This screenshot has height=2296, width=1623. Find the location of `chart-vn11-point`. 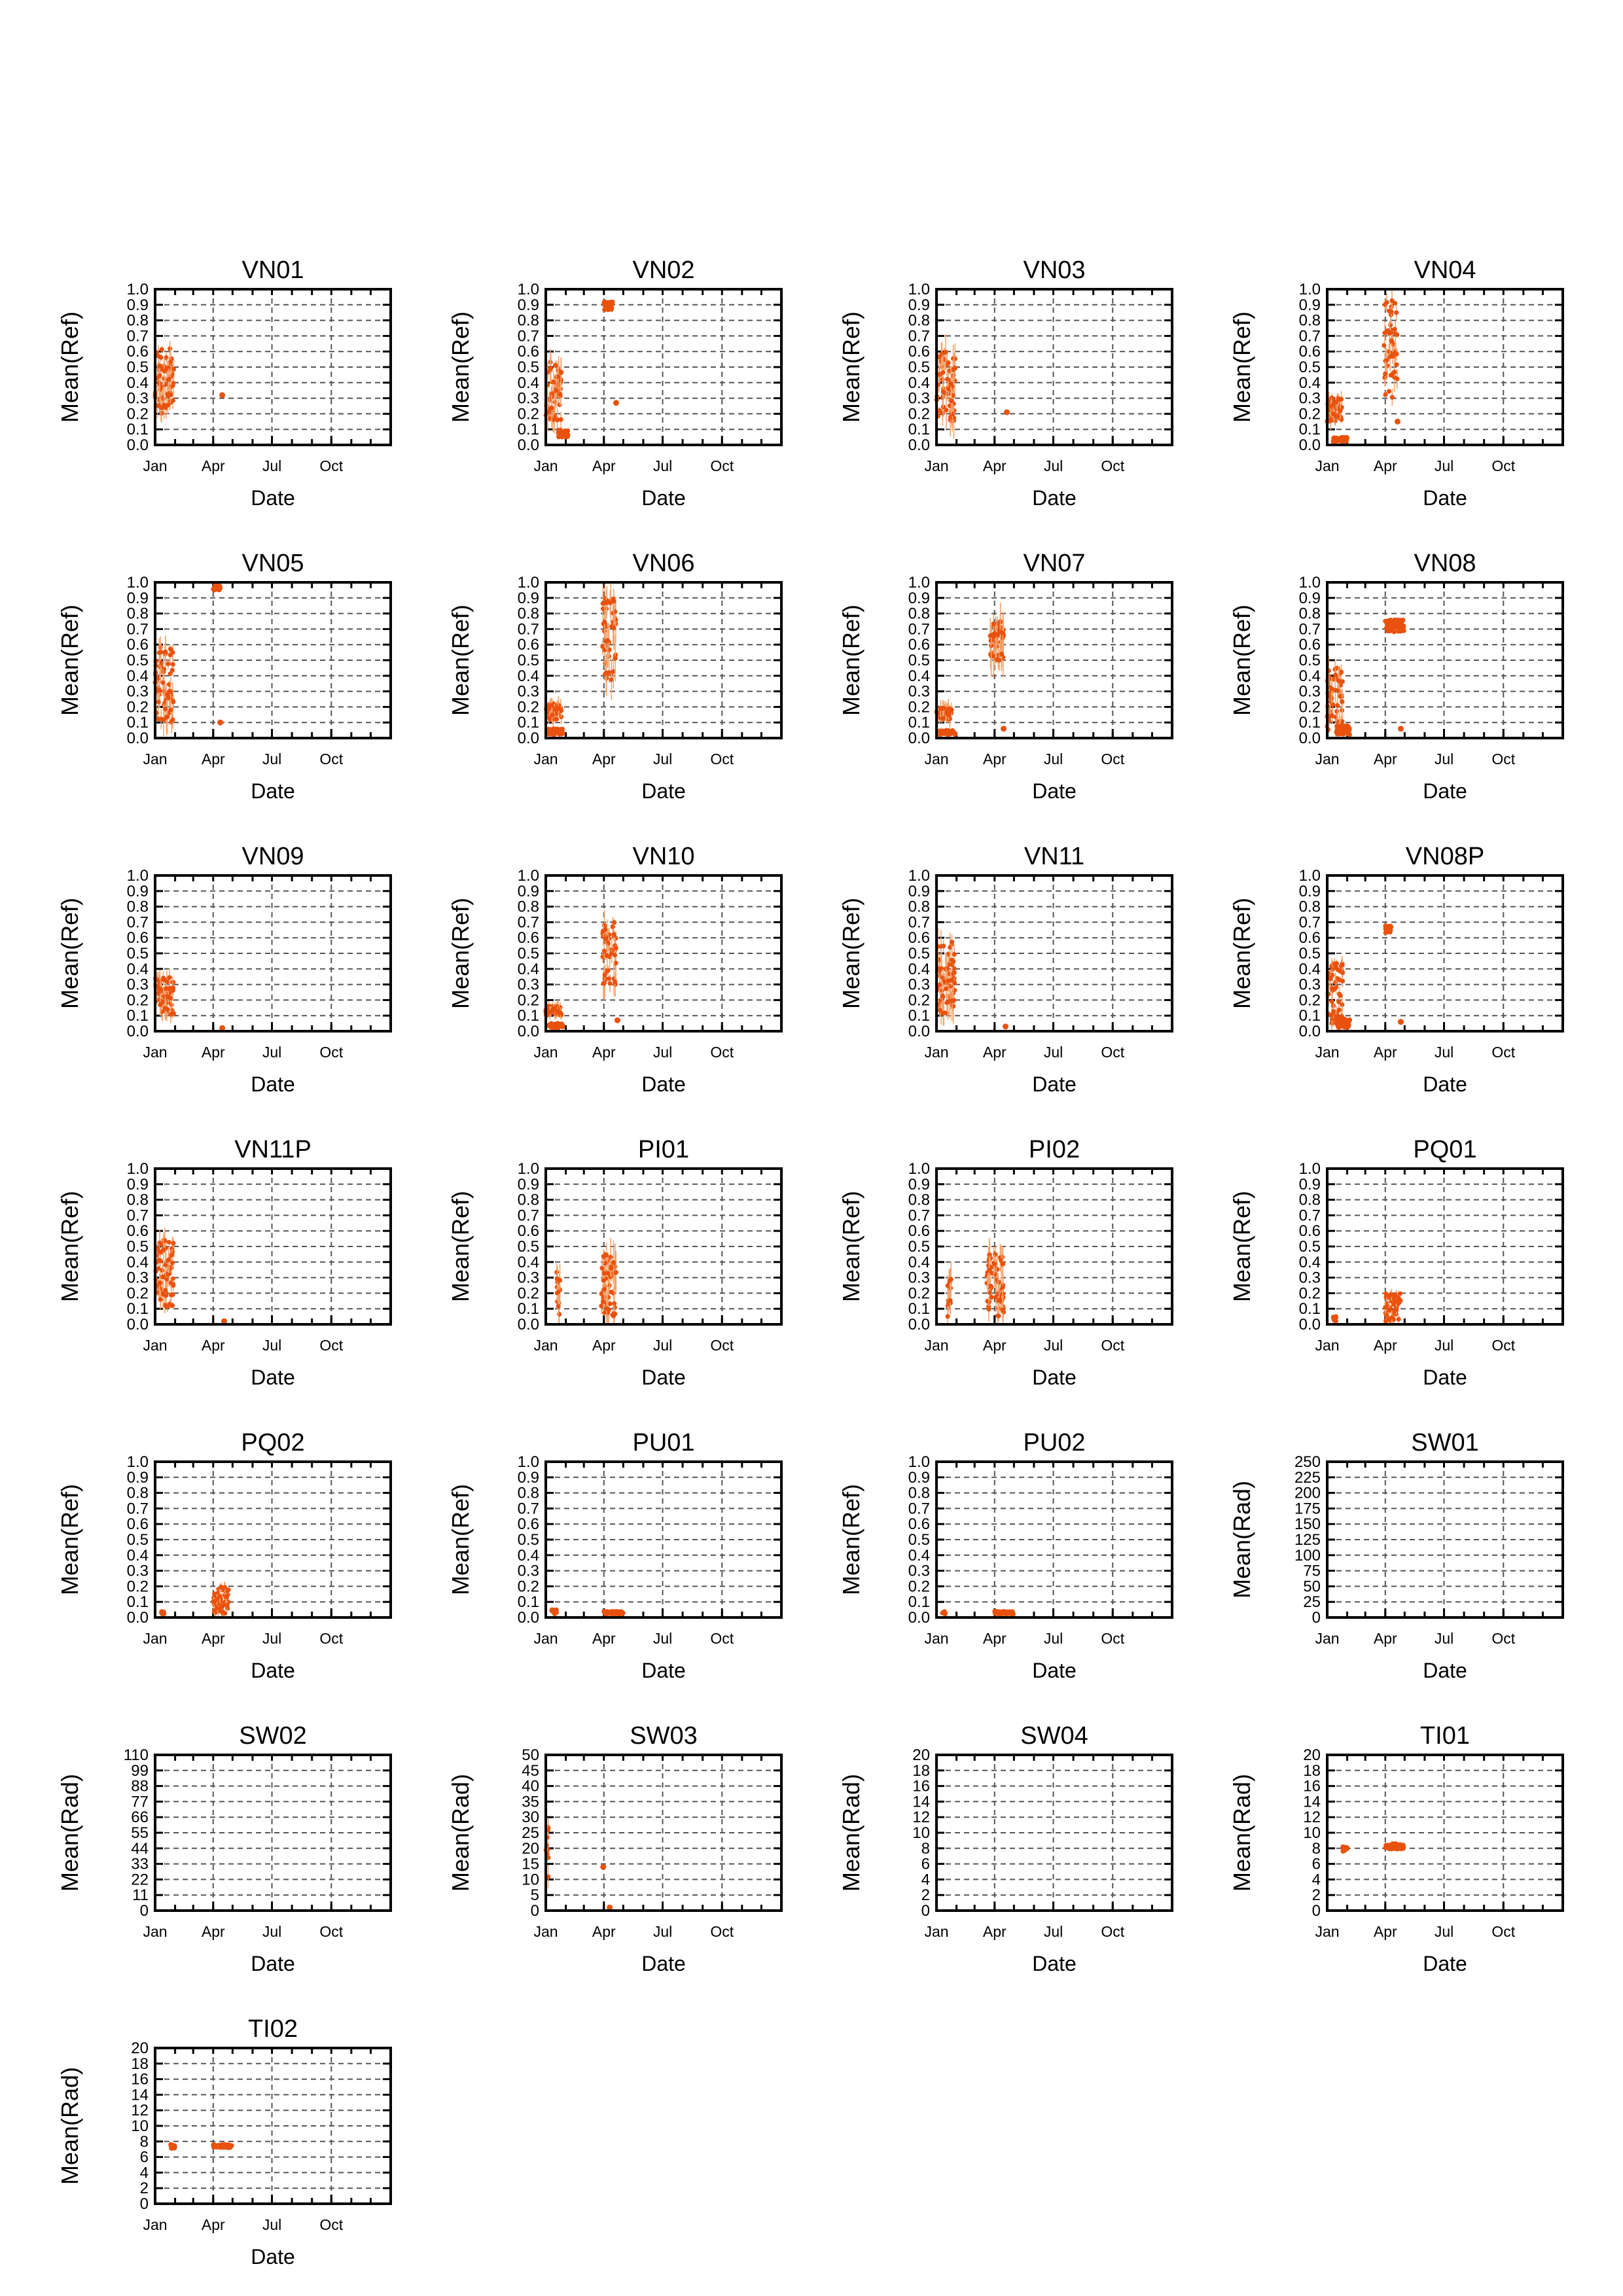

chart-vn11-point is located at coordinates (947, 989).